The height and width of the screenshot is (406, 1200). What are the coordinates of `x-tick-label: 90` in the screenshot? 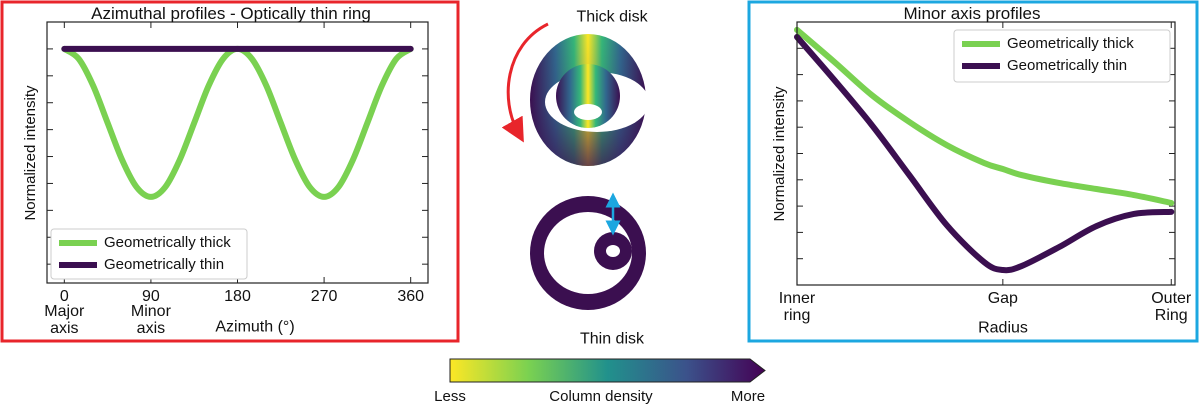 It's located at (151, 296).